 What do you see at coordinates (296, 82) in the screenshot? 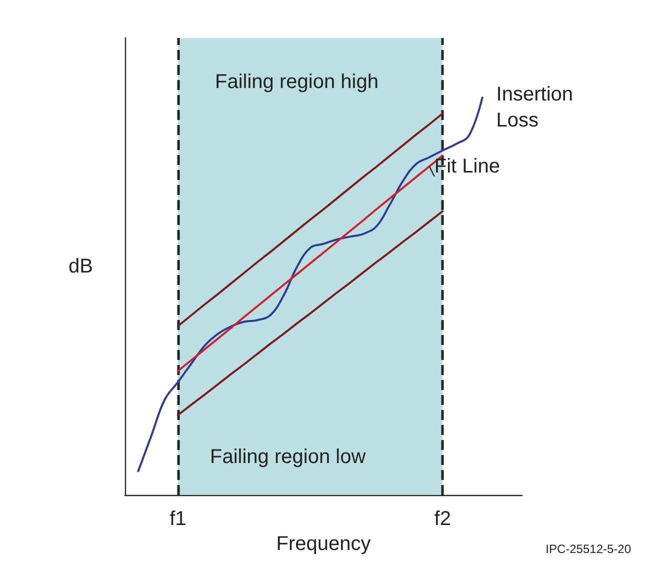
I see `text: Failing region high` at bounding box center [296, 82].